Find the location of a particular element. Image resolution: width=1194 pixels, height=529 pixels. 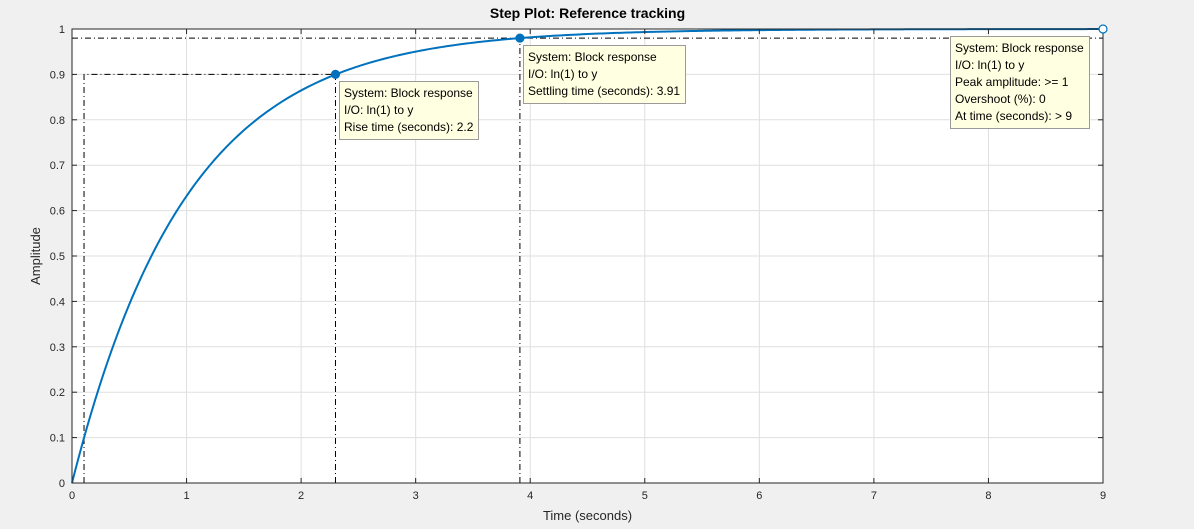

y-tick-label: 0.3 is located at coordinates (57, 348).